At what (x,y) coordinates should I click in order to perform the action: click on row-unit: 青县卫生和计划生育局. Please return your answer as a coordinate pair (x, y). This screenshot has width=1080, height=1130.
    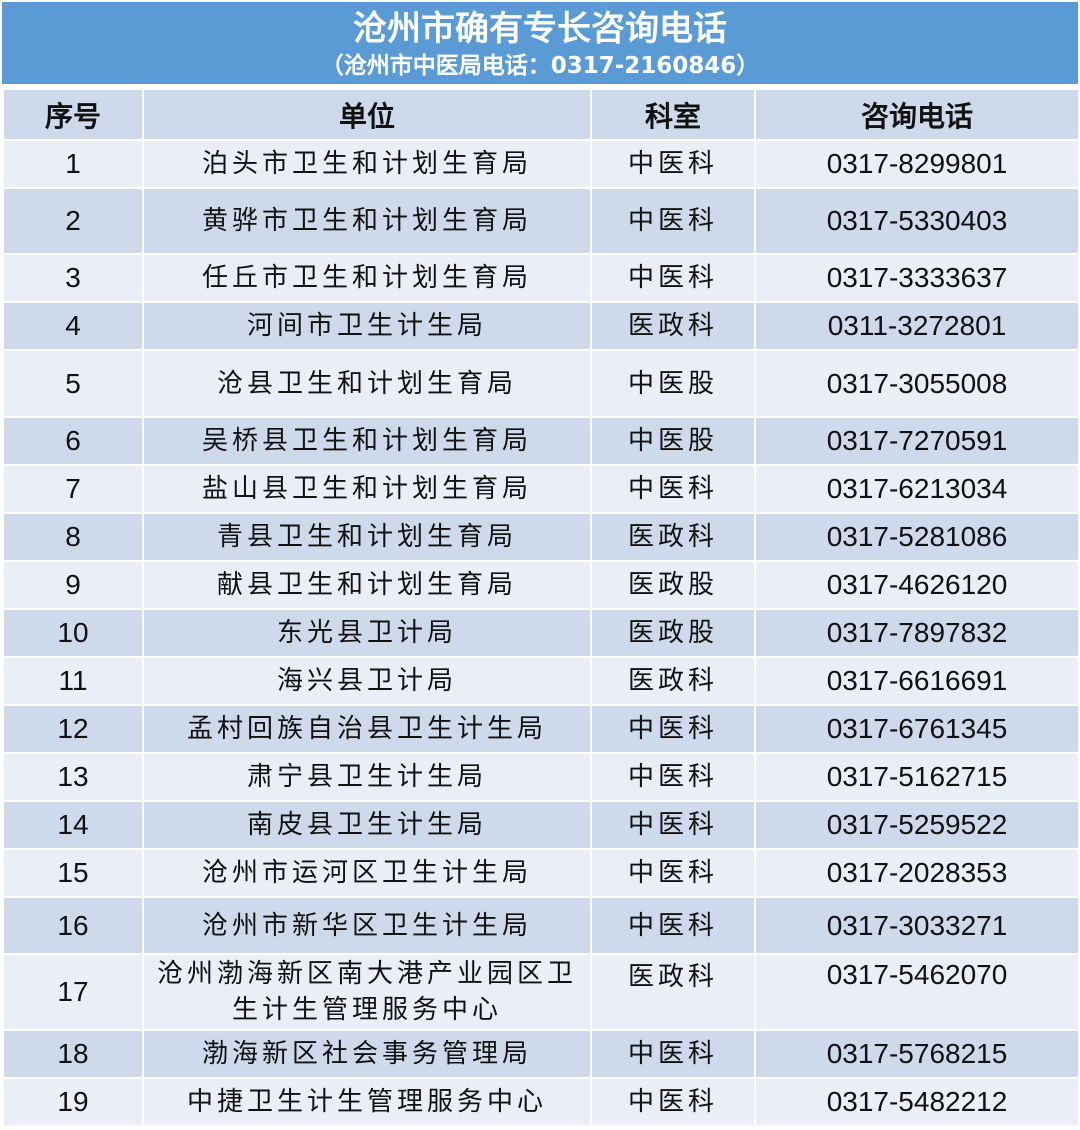
    Looking at the image, I should click on (367, 537).